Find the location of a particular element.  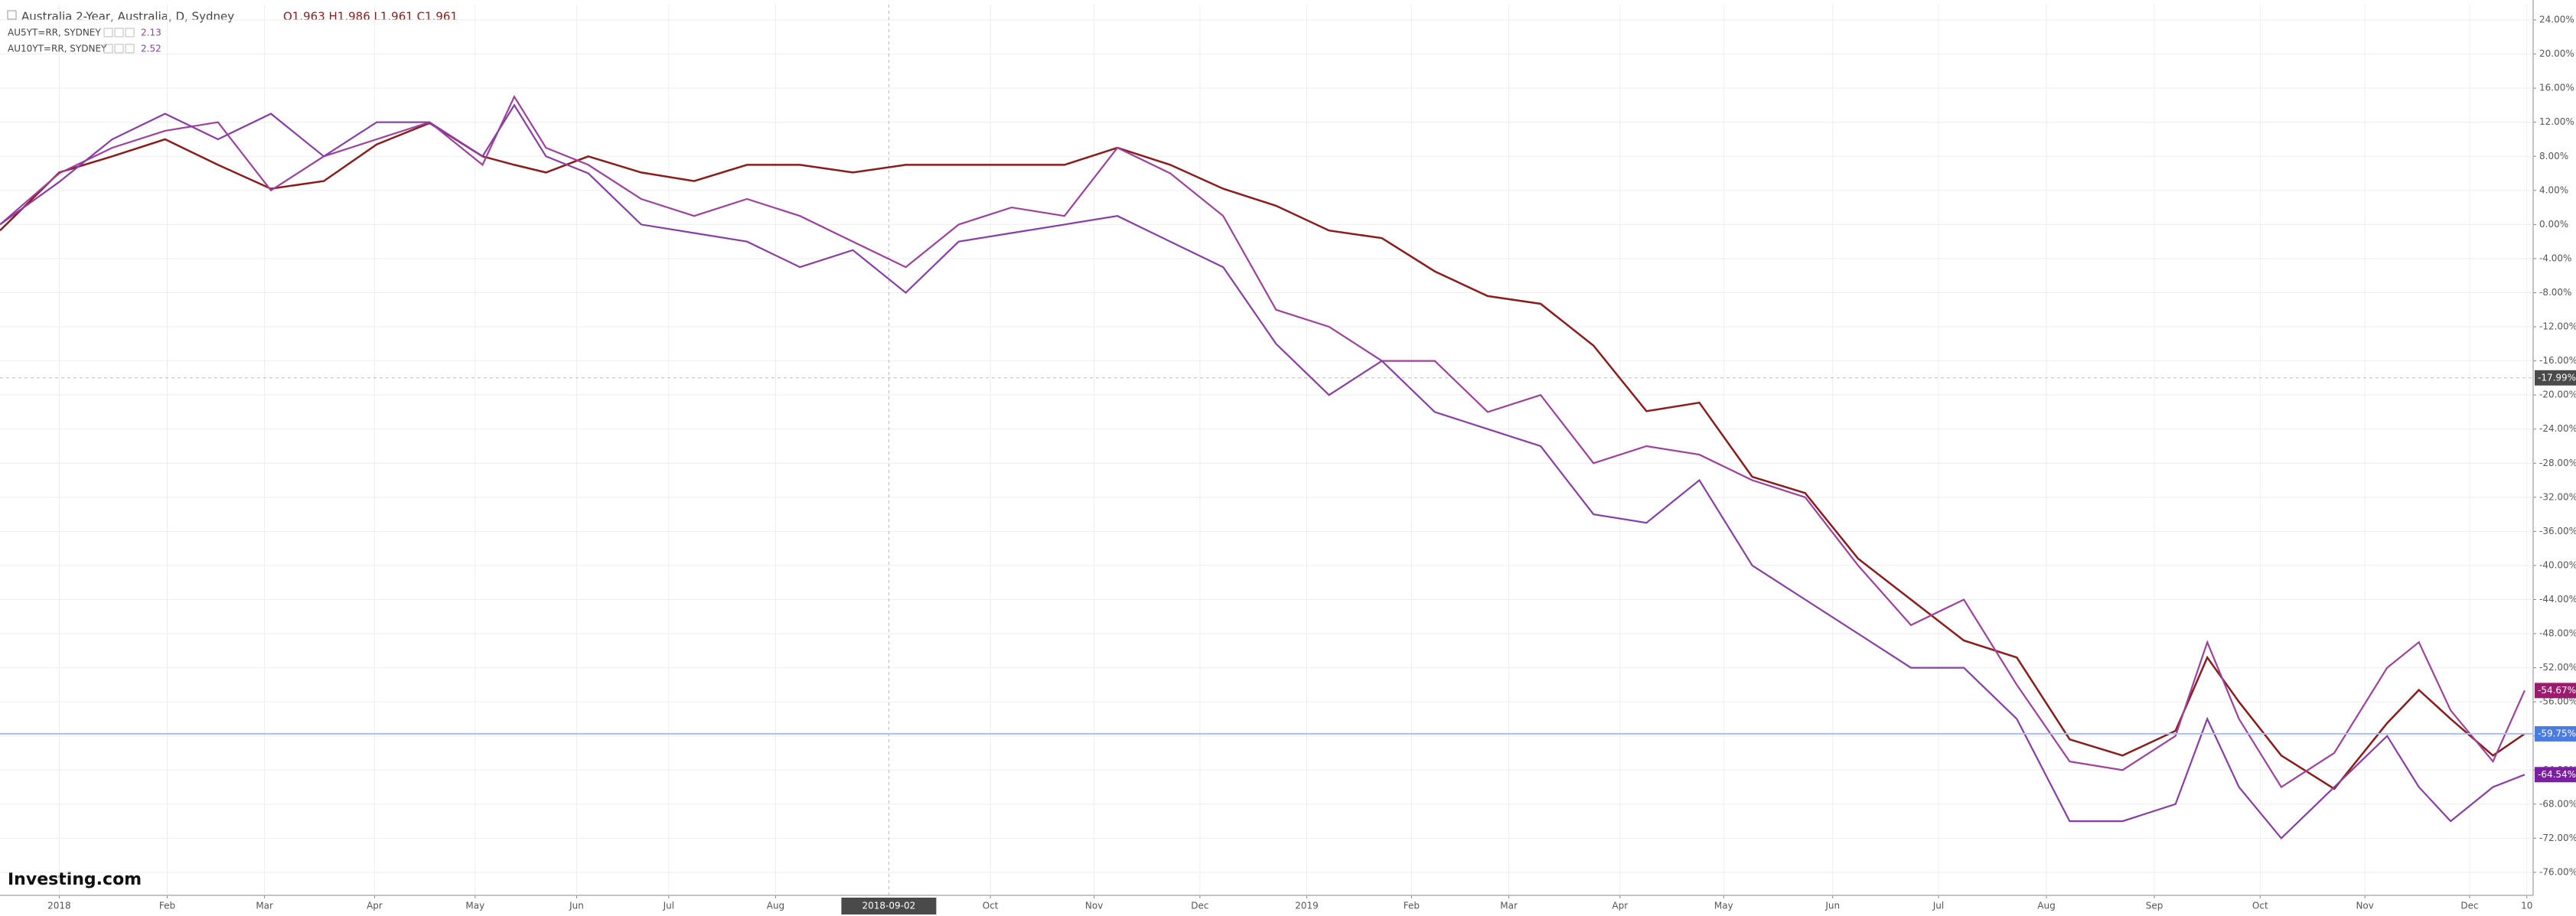

logo: Investing.com is located at coordinates (75, 879).